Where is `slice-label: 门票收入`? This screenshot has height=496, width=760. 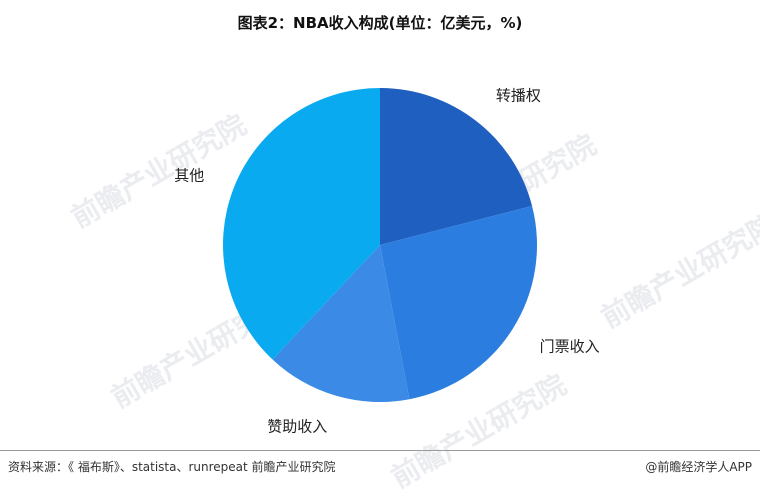
slice-label: 门票收入 is located at coordinates (570, 346).